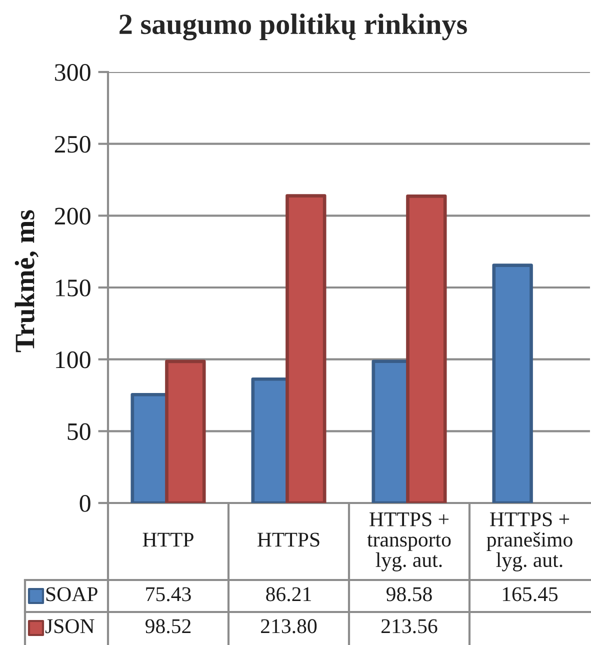 The width and height of the screenshot is (591, 645). Describe the element at coordinates (79, 431) in the screenshot. I see `y-tick-label: 50` at that location.